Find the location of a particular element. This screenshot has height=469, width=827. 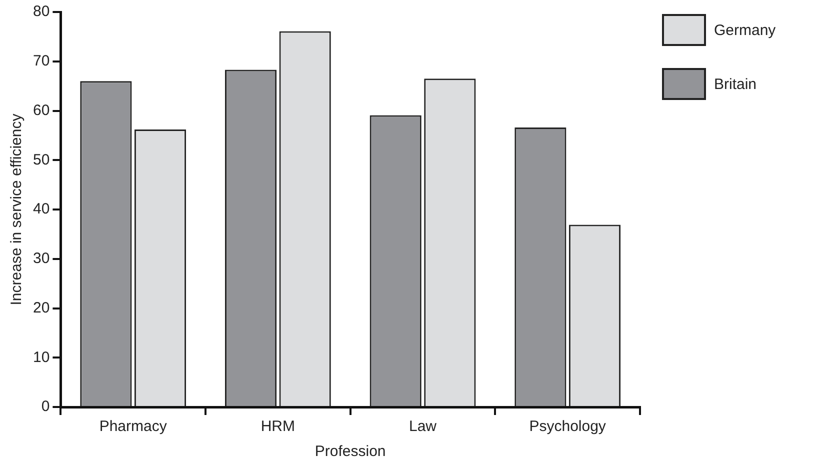

x-tick-label: HRM is located at coordinates (278, 427).